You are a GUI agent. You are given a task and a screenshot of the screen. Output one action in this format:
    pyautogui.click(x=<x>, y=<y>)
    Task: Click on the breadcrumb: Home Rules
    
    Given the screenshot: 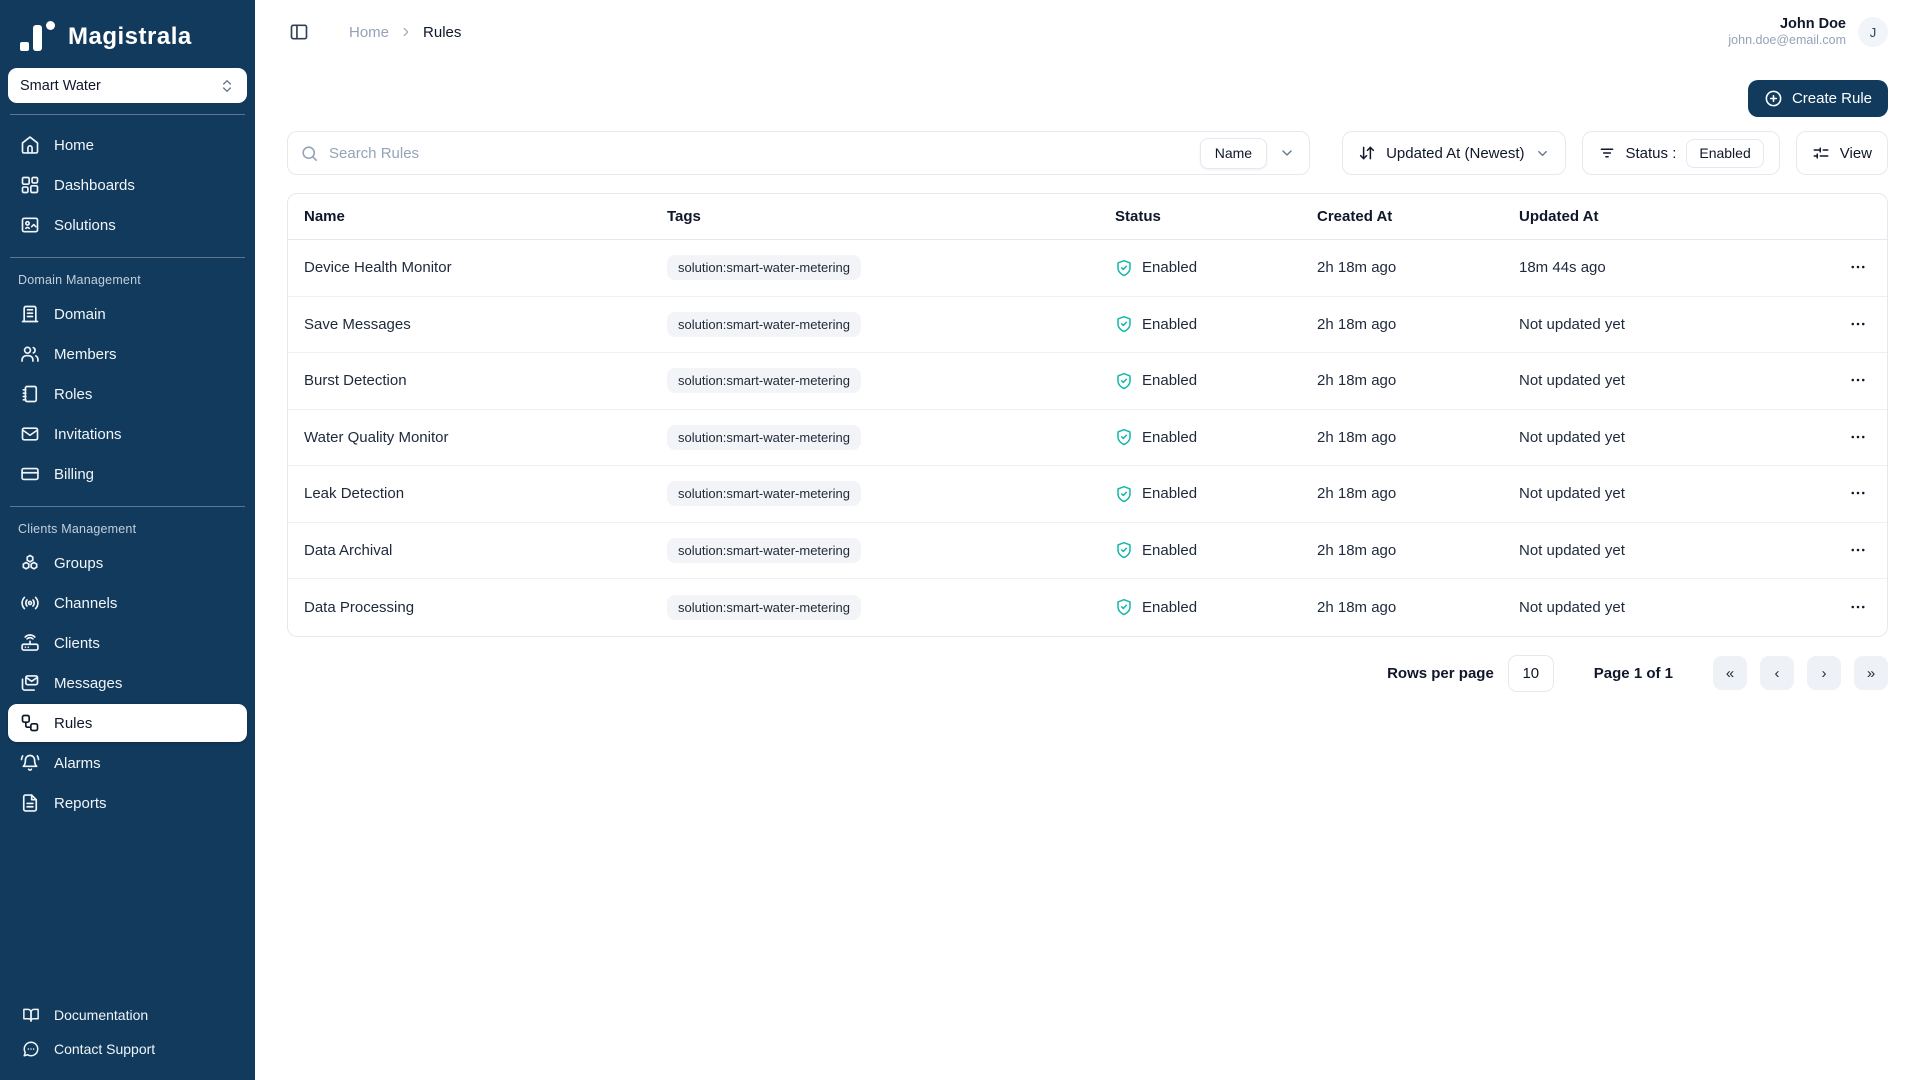 What is the action you would take?
    pyautogui.click(x=405, y=32)
    